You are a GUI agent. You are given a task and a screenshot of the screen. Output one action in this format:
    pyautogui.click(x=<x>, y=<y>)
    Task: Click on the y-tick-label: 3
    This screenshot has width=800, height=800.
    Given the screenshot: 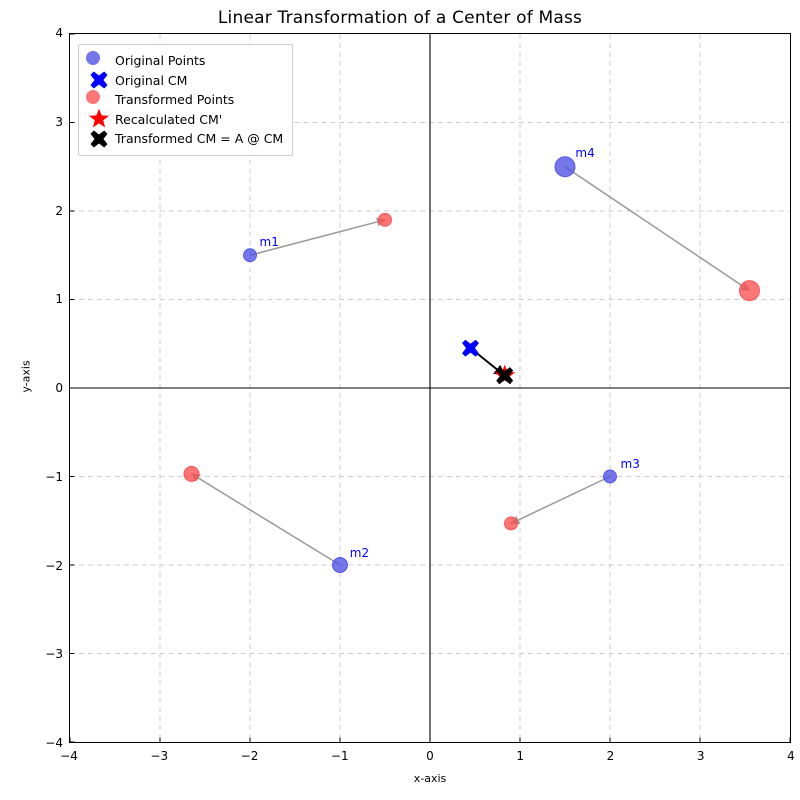 What is the action you would take?
    pyautogui.click(x=59, y=121)
    